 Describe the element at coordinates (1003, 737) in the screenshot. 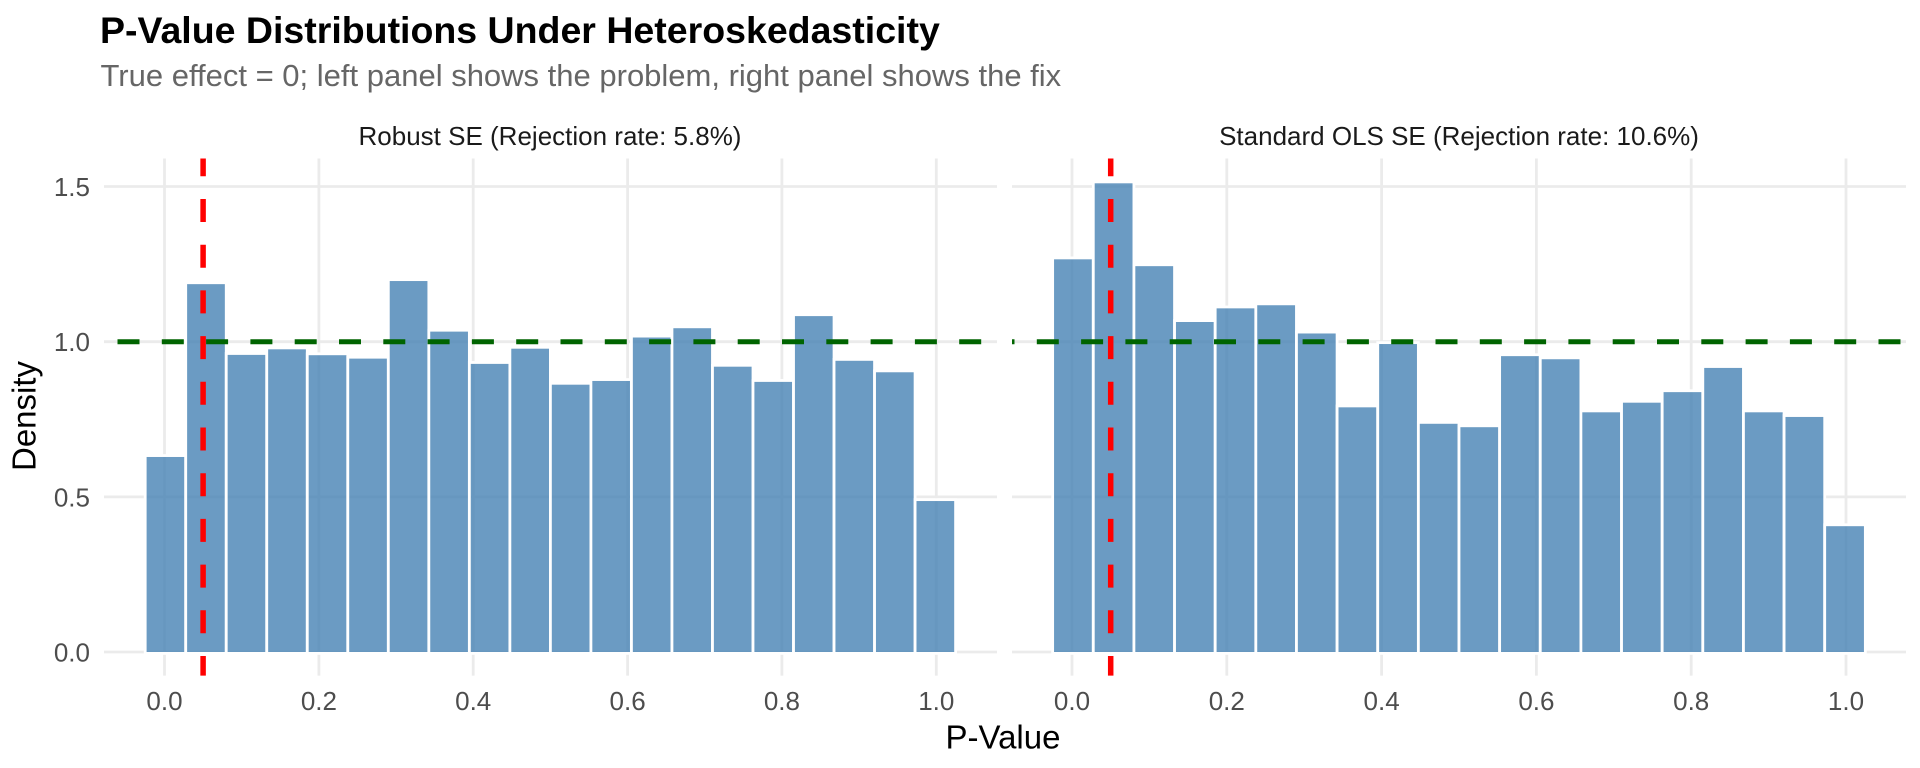

I see `svg-text: P-Value` at that location.